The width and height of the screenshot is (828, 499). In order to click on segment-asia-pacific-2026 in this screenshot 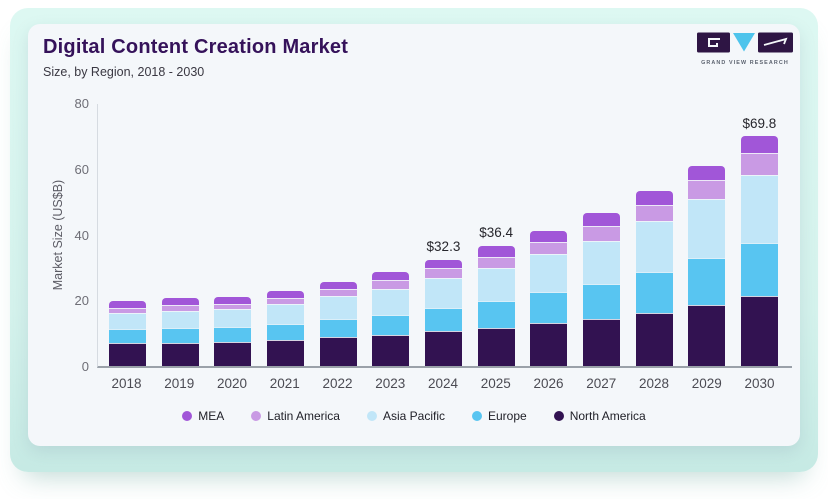, I will do `click(549, 273)`.